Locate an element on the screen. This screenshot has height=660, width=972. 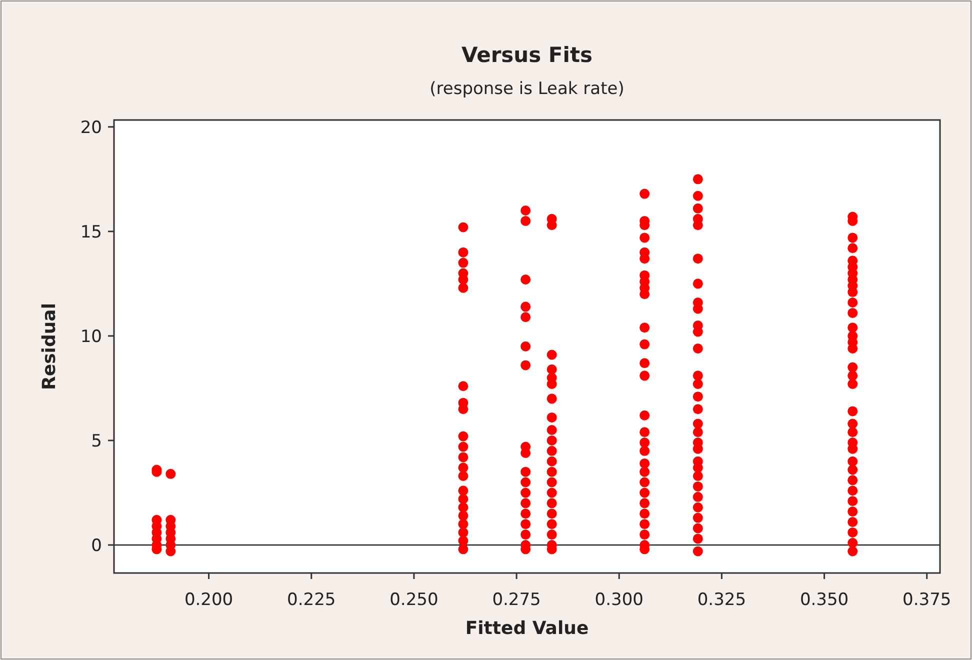
x-tick-label: 0.350 is located at coordinates (824, 600).